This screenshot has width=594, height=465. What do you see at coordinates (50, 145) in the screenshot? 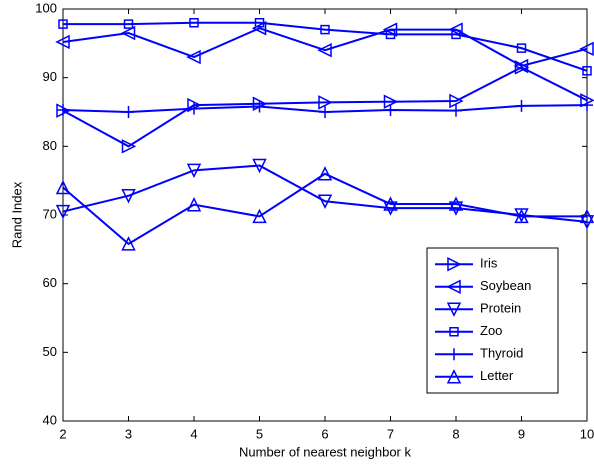
I see `y-tick-label: 80` at bounding box center [50, 145].